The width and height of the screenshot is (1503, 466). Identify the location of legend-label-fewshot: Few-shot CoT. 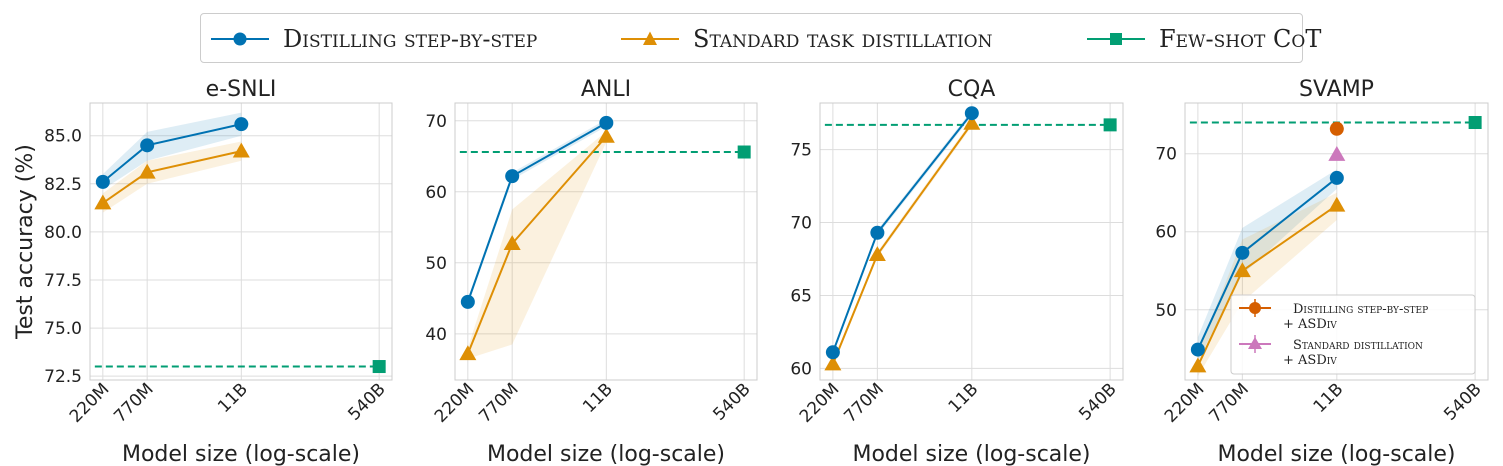
(1240, 39).